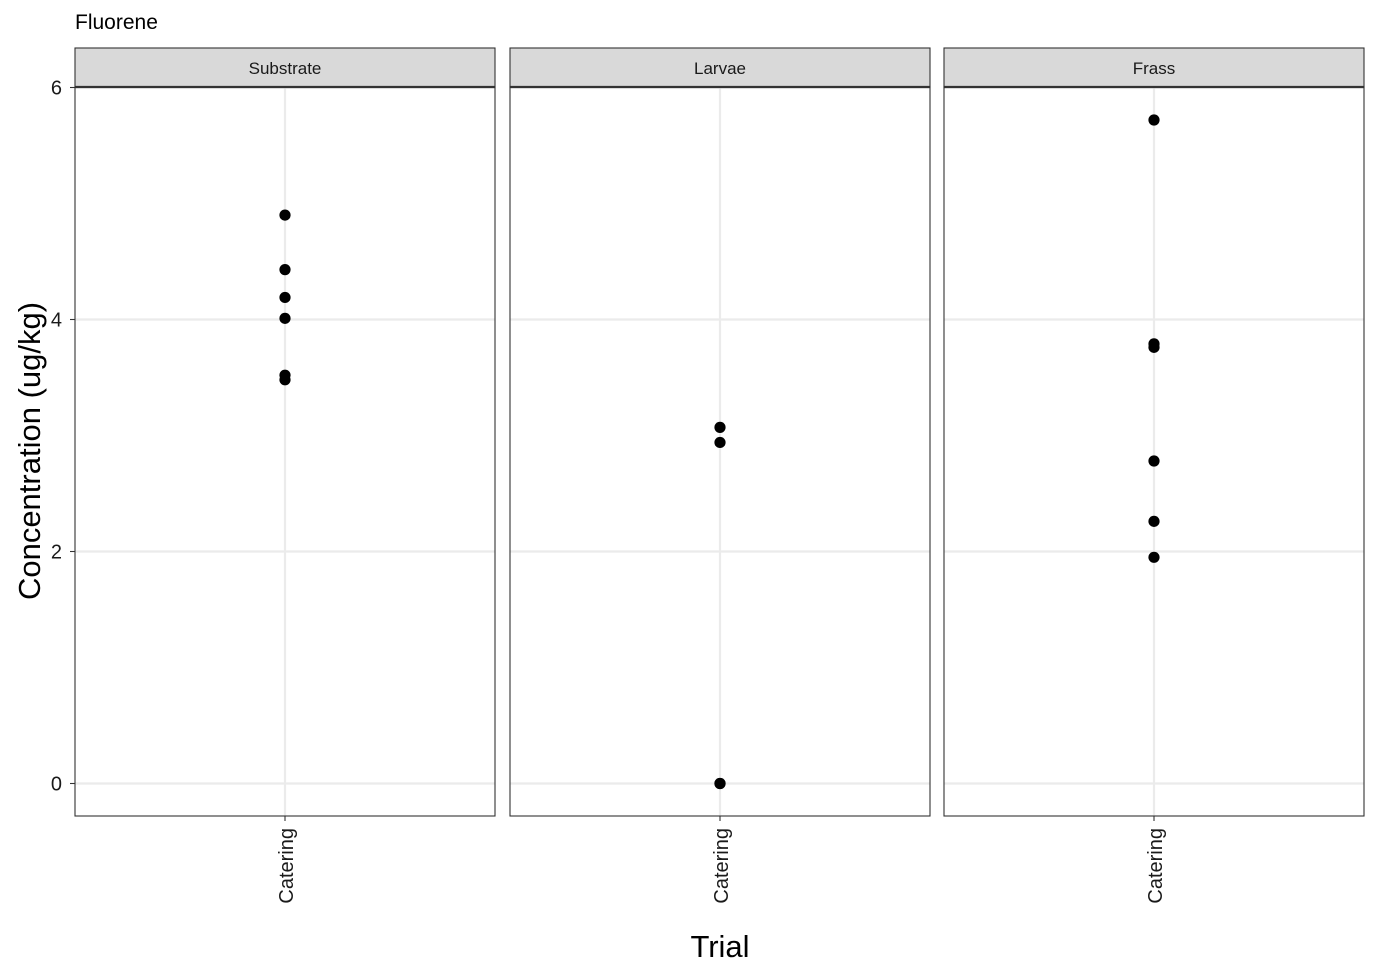 The height and width of the screenshot is (974, 1378). Describe the element at coordinates (63, 437) in the screenshot. I see `y-axis: 0 2 4 6` at that location.